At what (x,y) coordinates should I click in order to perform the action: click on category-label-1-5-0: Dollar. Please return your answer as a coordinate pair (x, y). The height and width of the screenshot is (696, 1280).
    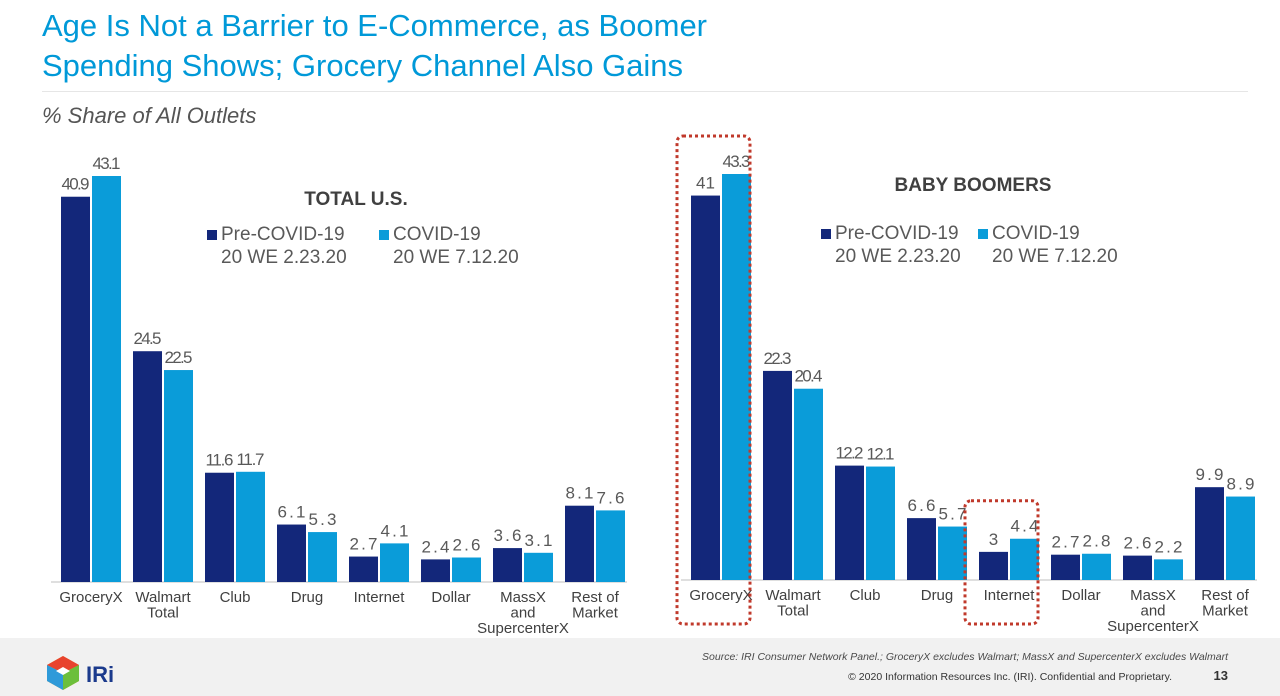
    Looking at the image, I should click on (1080, 595).